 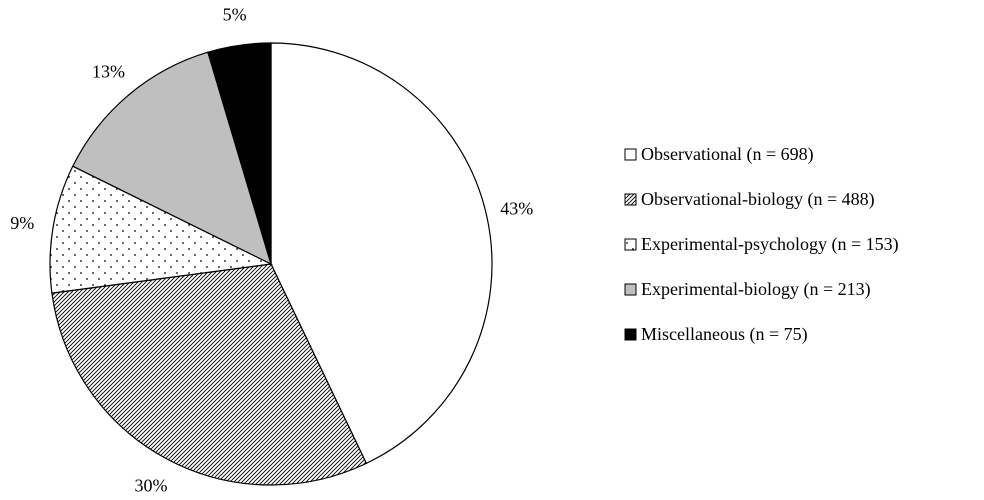 I want to click on legend-swatch-miscellaneous, so click(x=630, y=334).